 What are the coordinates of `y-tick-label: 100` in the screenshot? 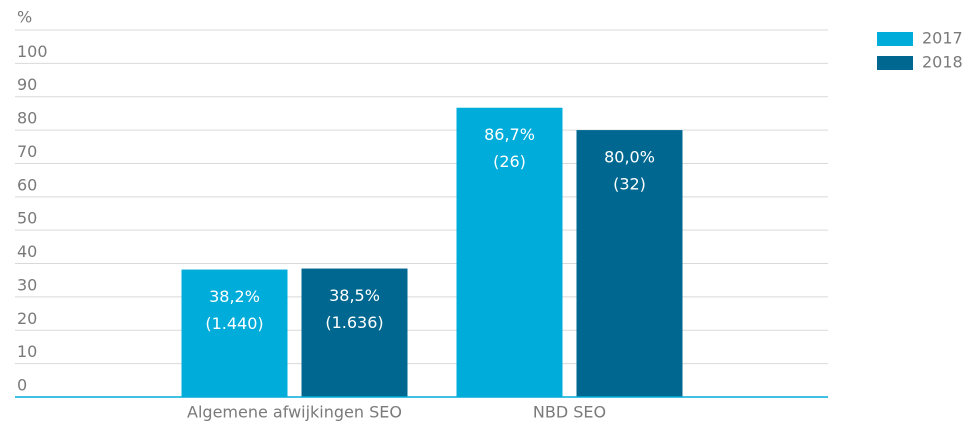 It's located at (32, 51).